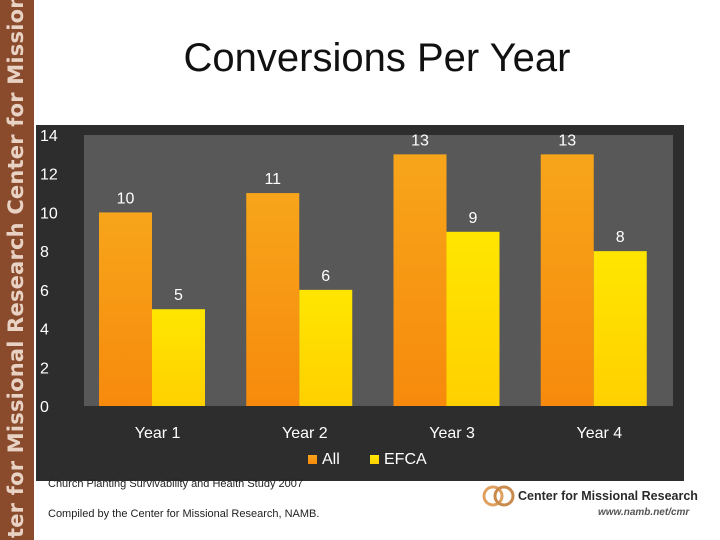 The height and width of the screenshot is (540, 720). Describe the element at coordinates (405, 459) in the screenshot. I see `legend-label: EFCA` at that location.